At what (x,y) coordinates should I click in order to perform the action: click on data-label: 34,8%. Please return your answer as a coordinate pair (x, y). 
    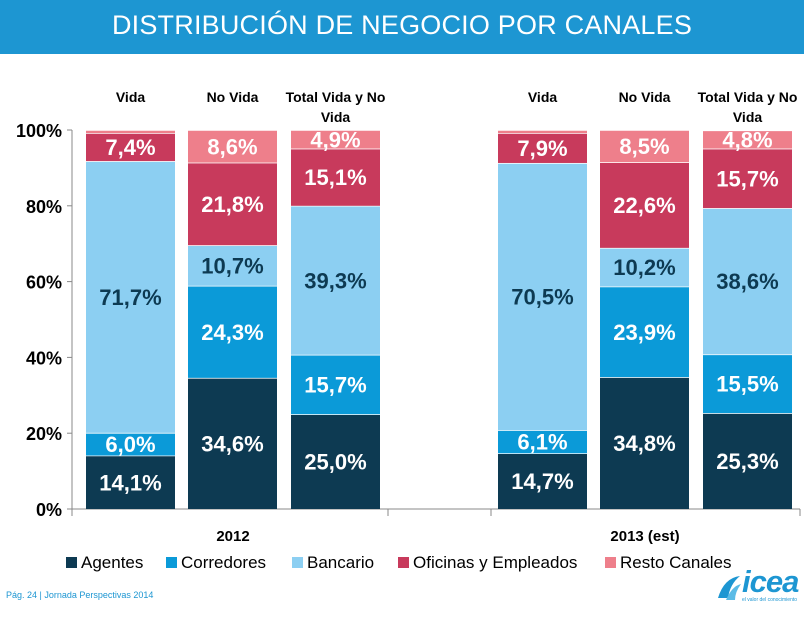
    Looking at the image, I should click on (644, 443).